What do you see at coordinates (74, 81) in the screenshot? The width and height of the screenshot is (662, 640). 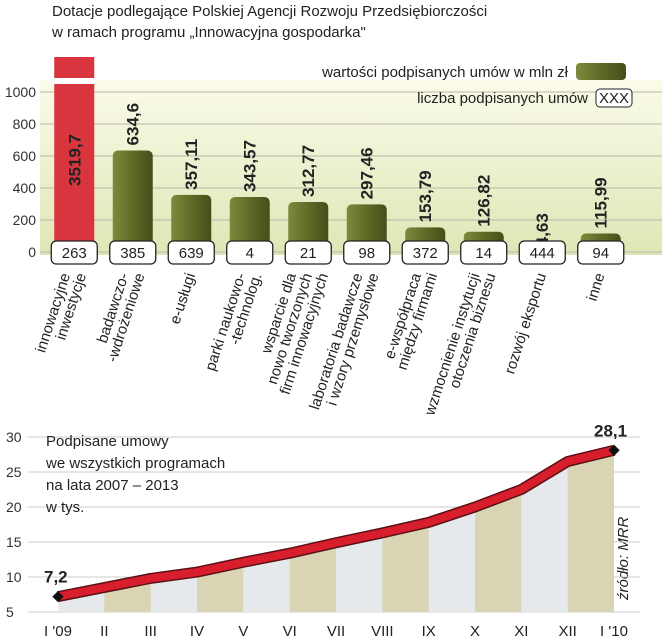 I see `bar-break` at bounding box center [74, 81].